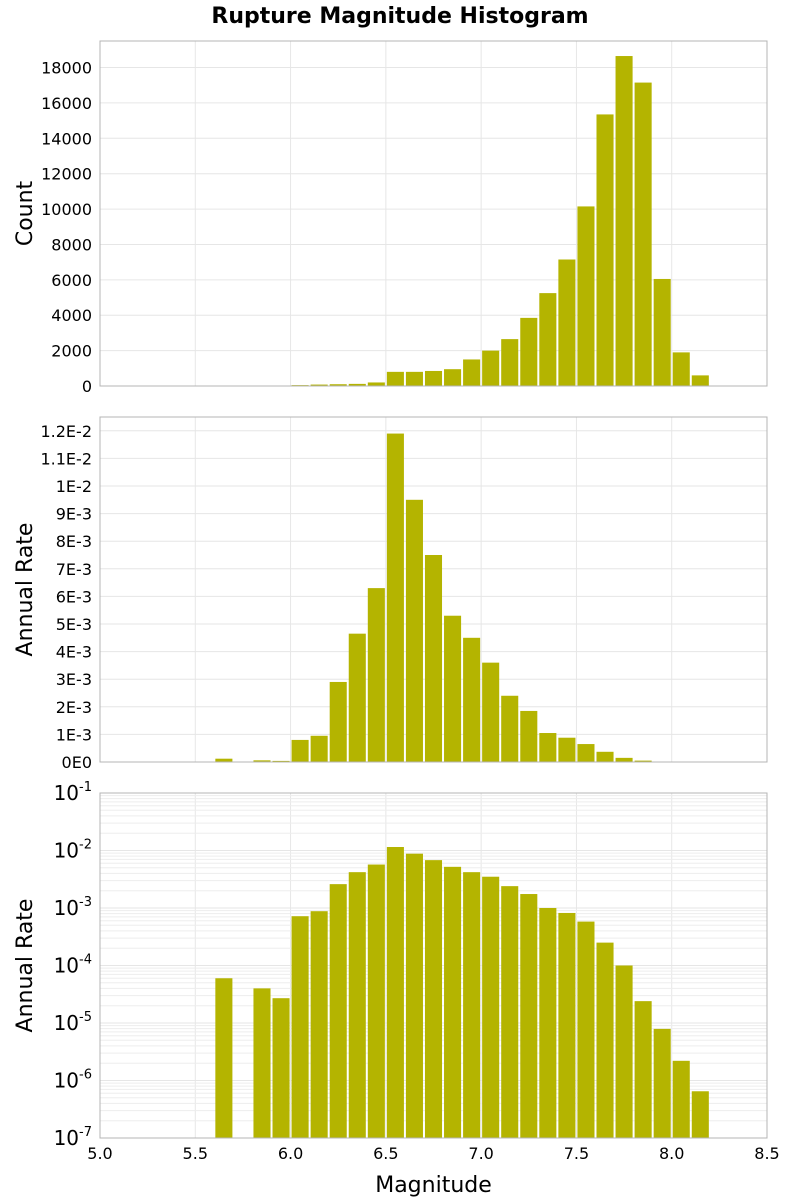  Describe the element at coordinates (643, 761) in the screenshot. I see `histogram-bar: 7.8: 0.00005` at that location.